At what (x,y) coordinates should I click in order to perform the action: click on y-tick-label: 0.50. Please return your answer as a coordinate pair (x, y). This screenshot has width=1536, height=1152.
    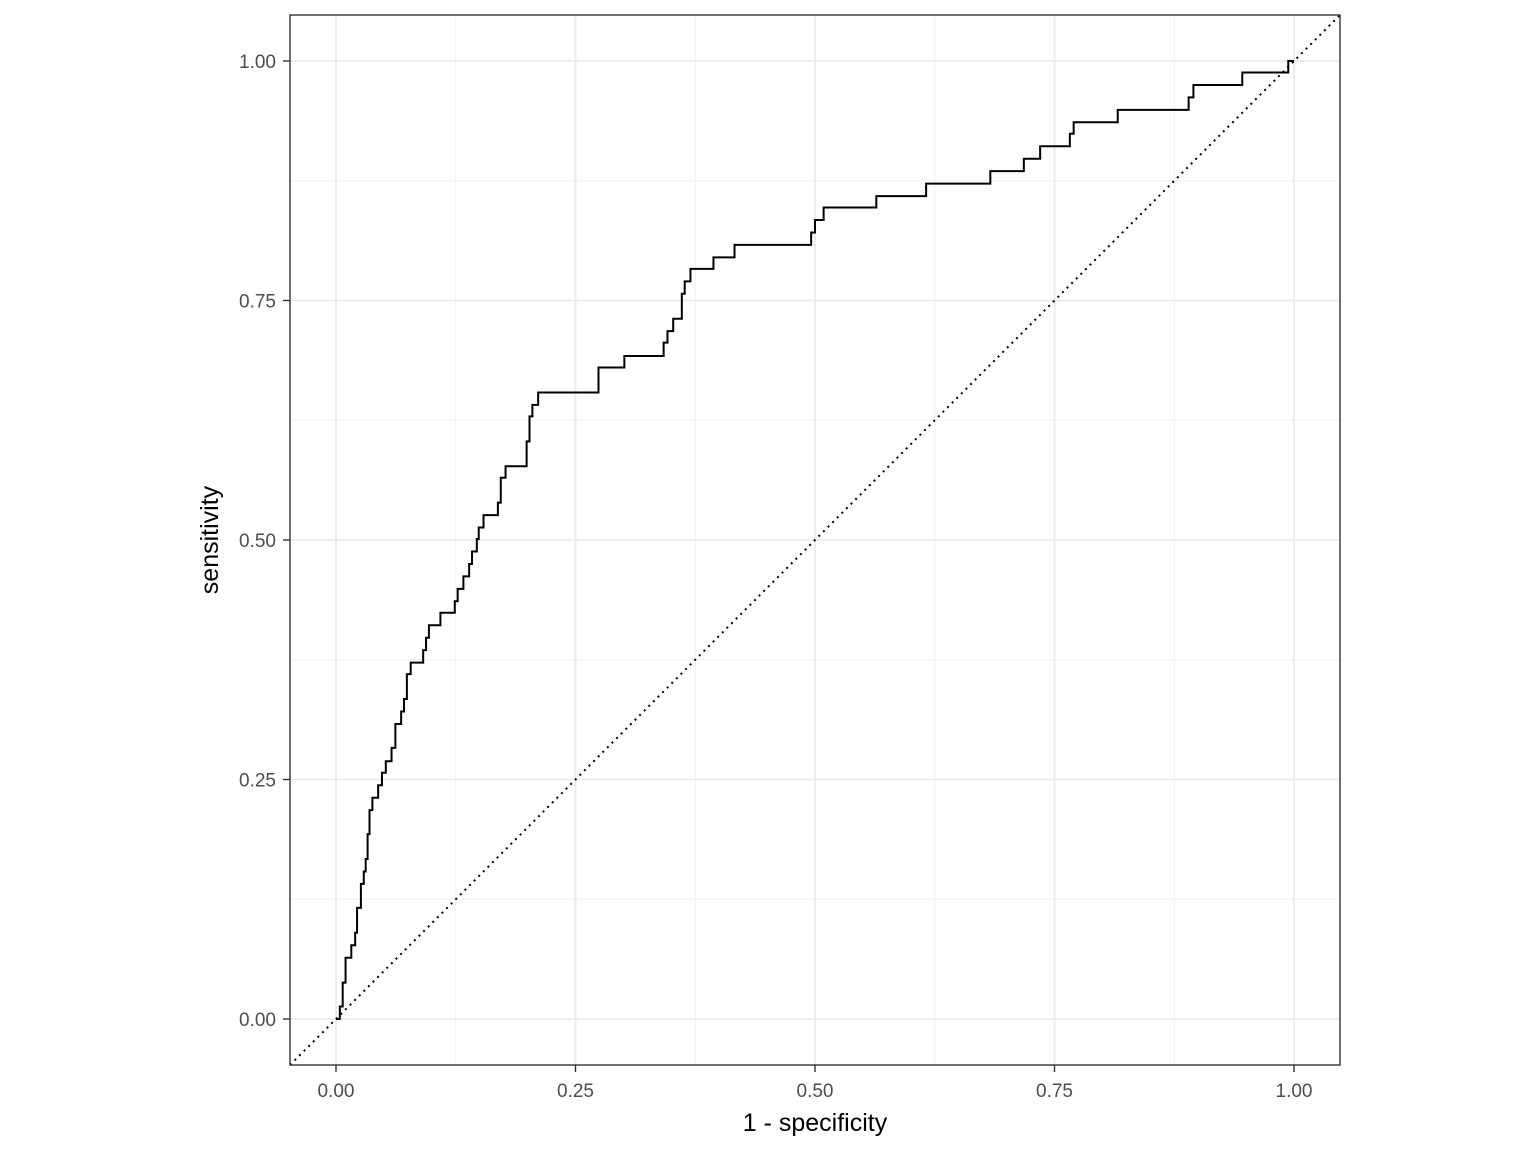
    Looking at the image, I should click on (257, 541).